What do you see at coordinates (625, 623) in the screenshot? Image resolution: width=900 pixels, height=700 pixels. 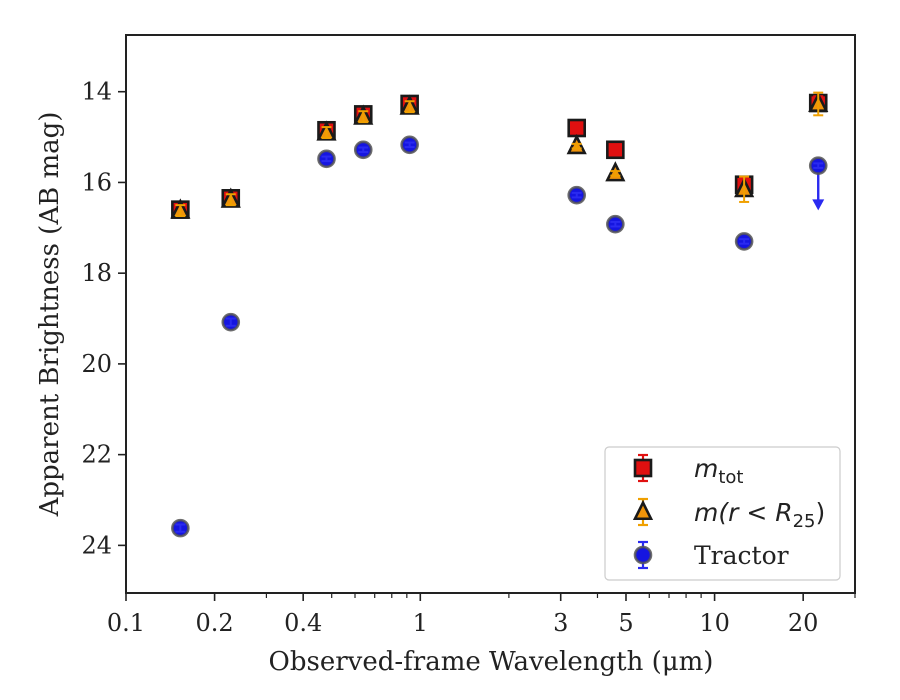 I see `x-tick-label: 5` at bounding box center [625, 623].